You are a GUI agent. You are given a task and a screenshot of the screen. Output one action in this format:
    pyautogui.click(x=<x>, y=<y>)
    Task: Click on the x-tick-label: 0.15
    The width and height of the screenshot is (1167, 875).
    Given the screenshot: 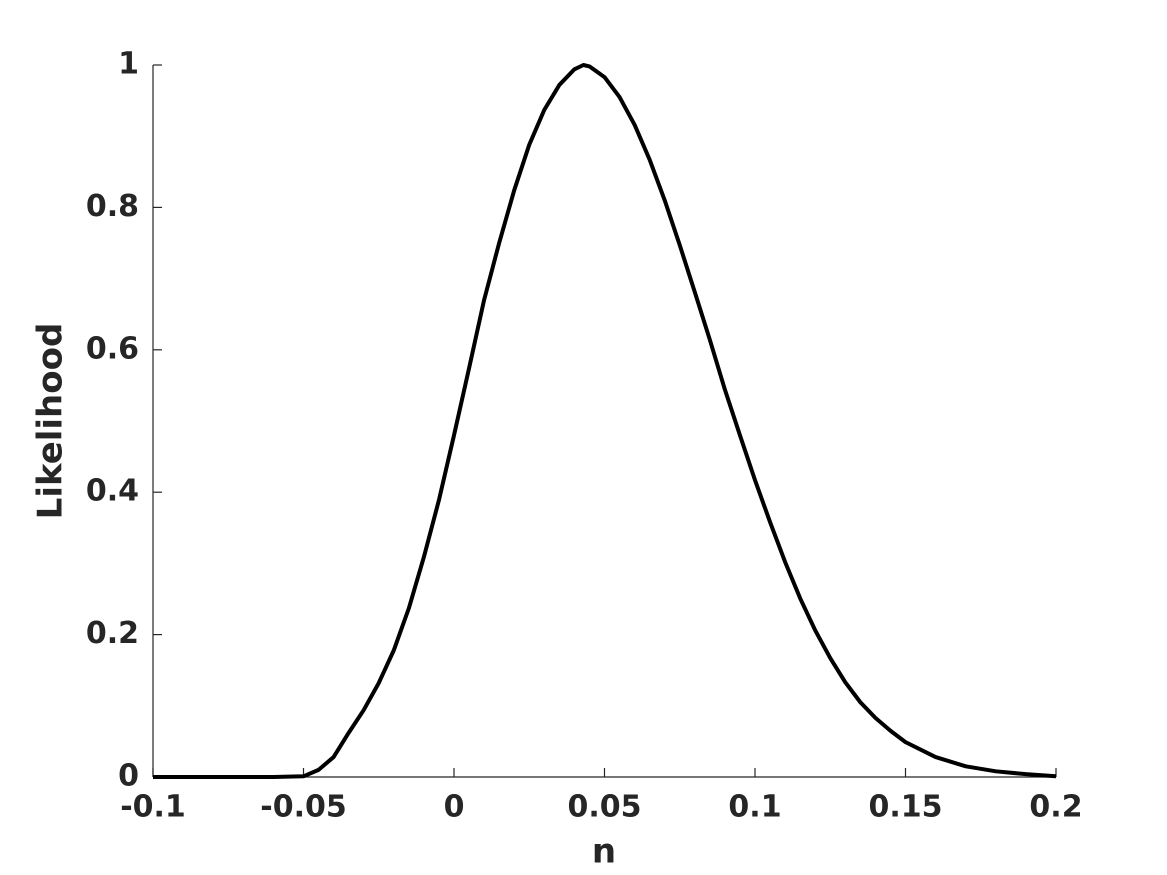 What is the action you would take?
    pyautogui.click(x=905, y=807)
    